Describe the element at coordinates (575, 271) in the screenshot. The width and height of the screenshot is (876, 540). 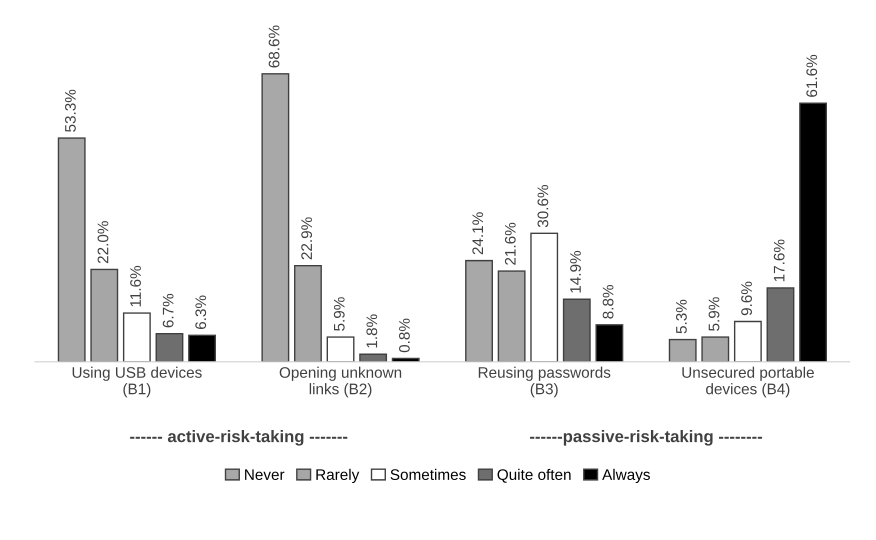
I see `data-label: 14.9%` at that location.